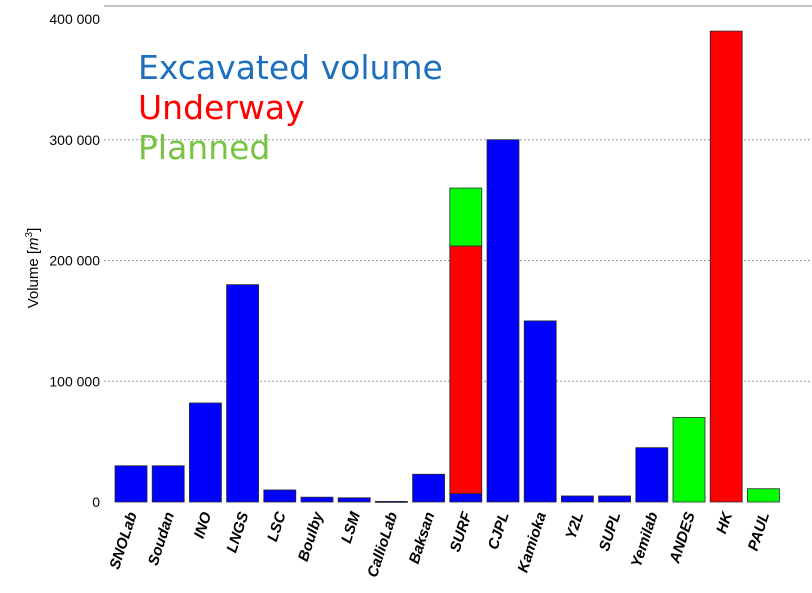 The image size is (812, 593). I want to click on y-tick-labels: 0 100 000 200 000 300 000 400 000, so click(74, 260).